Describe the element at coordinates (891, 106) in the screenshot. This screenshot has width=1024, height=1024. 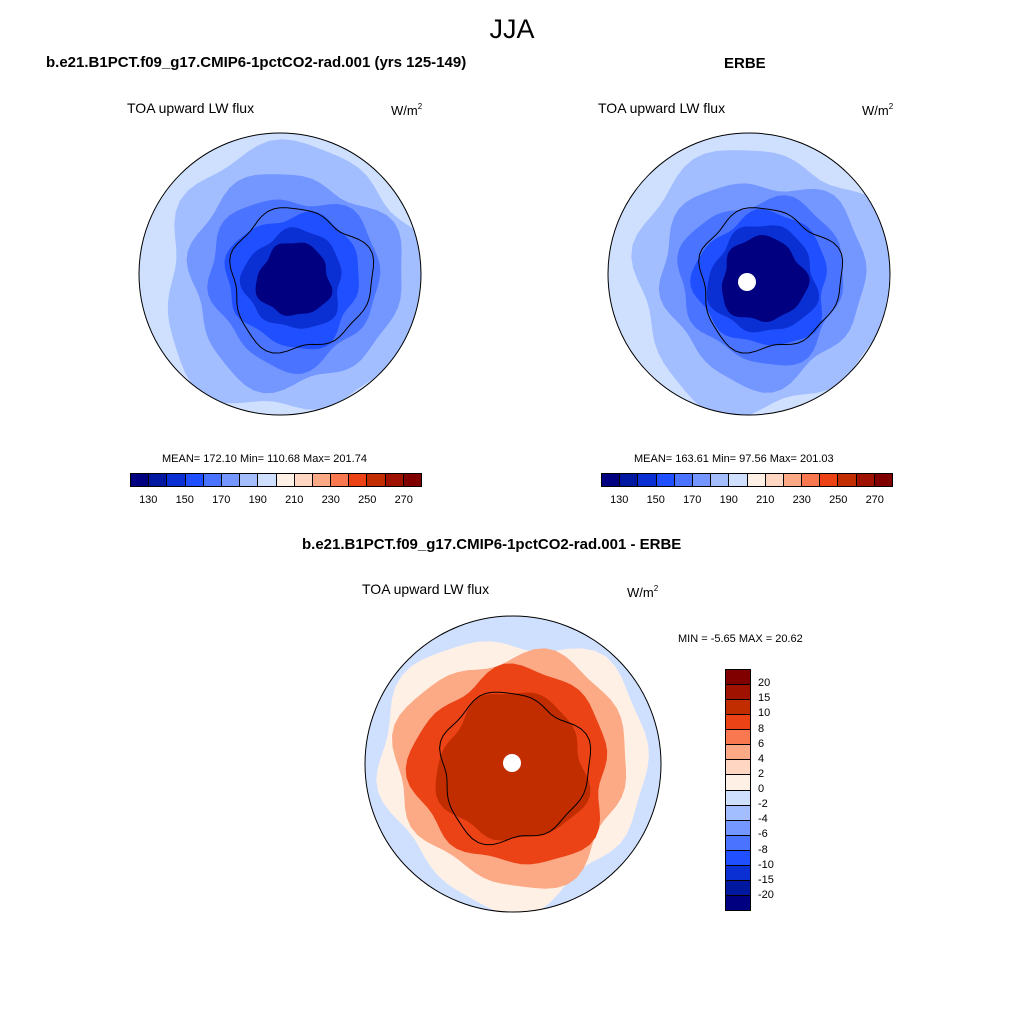
I see `panel2-units-exp: 2` at that location.